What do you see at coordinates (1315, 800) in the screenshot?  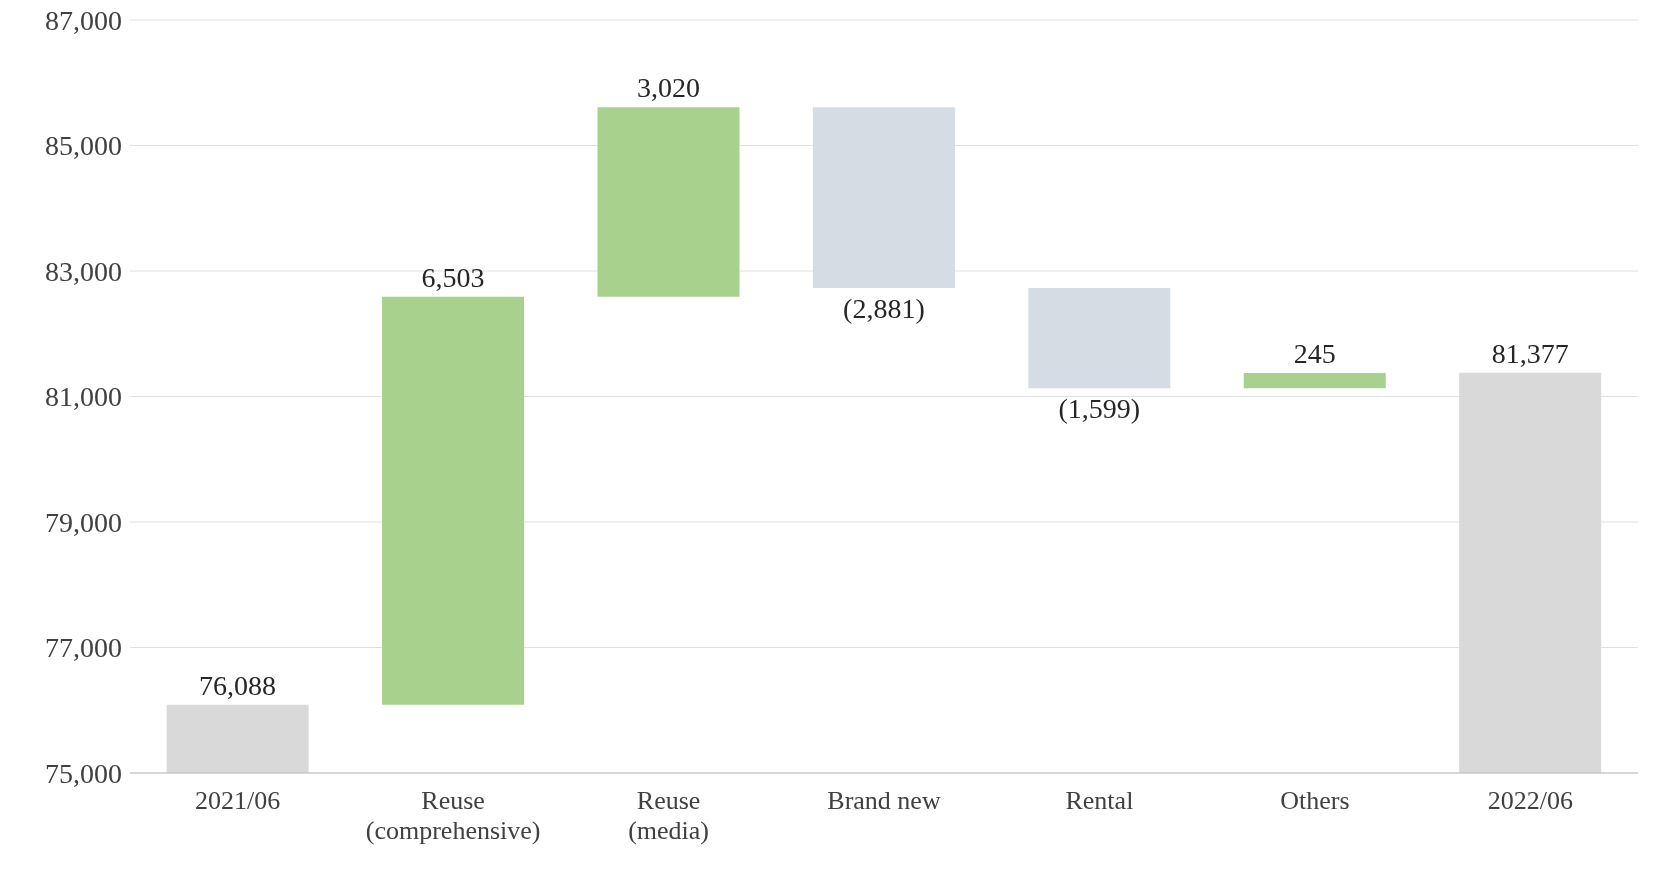 I see `x-tick-label: Others` at bounding box center [1315, 800].